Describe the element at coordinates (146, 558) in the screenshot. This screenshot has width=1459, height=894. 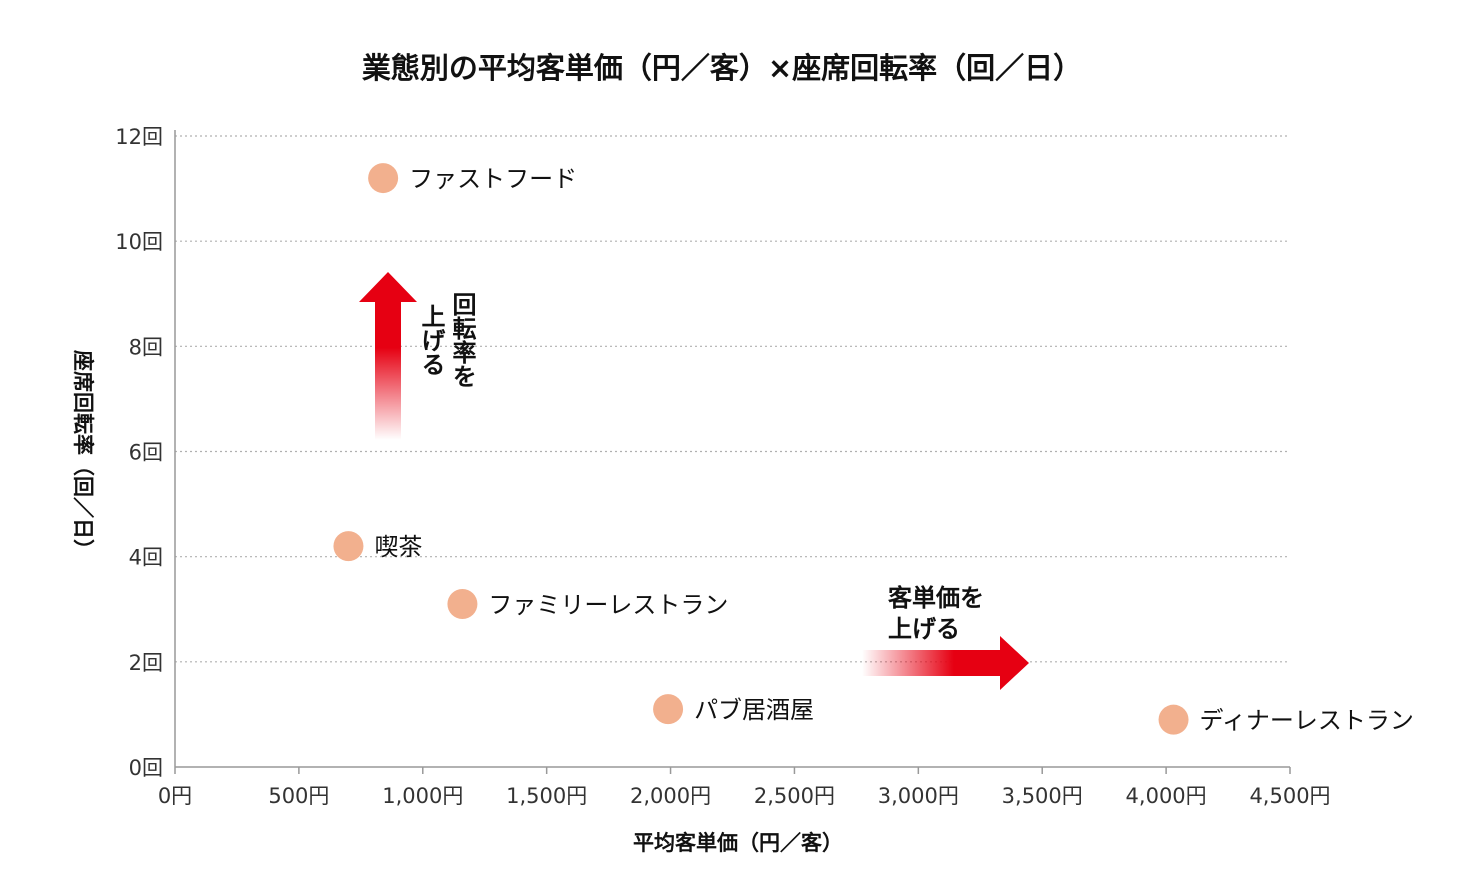
I see `y-tick-label: 4回` at that location.